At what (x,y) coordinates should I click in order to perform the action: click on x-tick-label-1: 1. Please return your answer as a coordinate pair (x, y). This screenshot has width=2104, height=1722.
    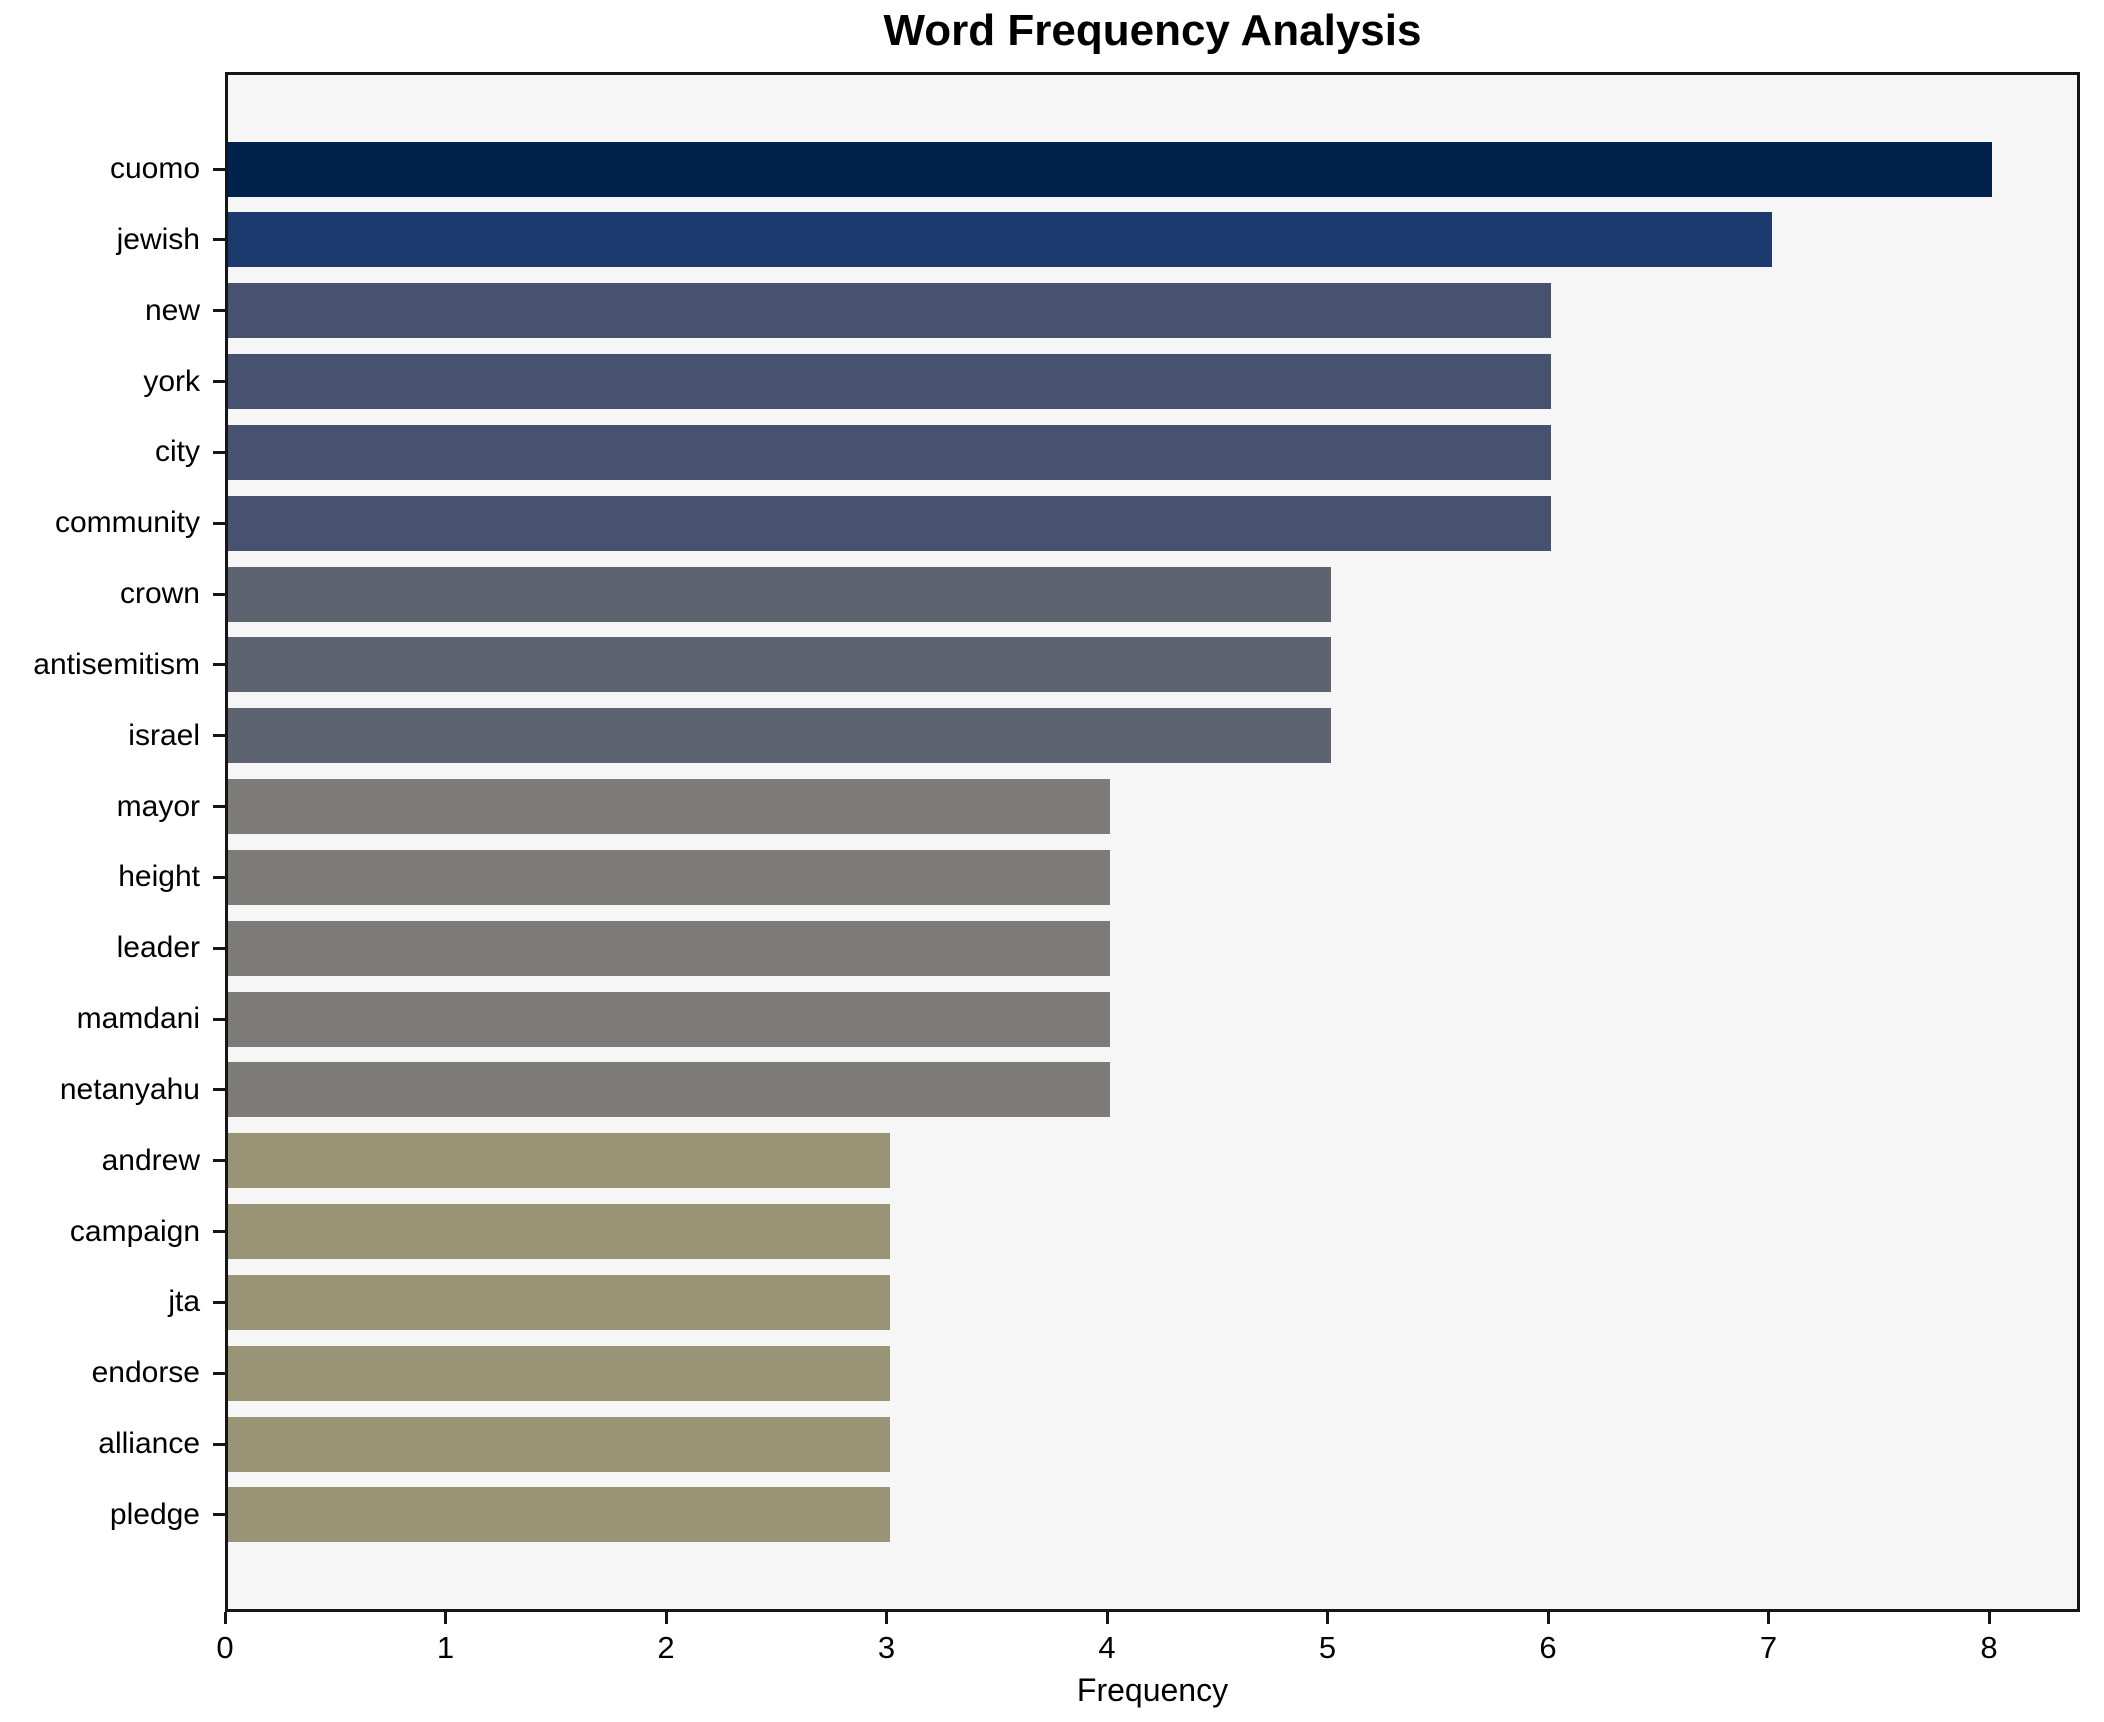
    Looking at the image, I should click on (445, 1647).